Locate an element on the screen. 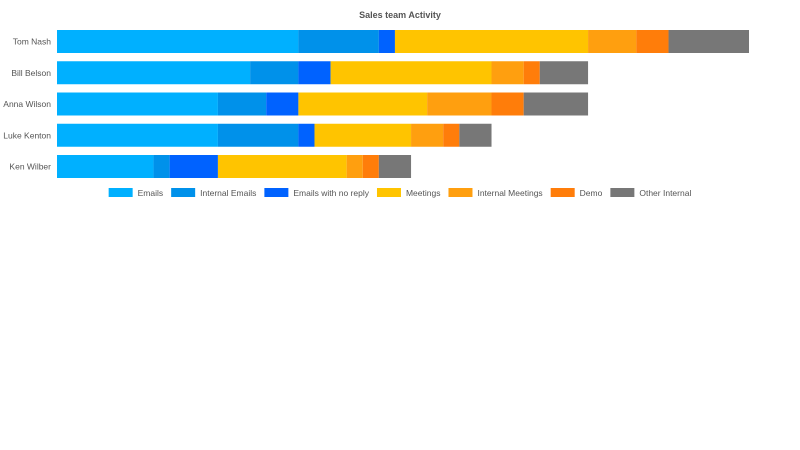 Image resolution: width=800 pixels, height=450 pixels. bar-bill-belson-other-internal is located at coordinates (564, 73).